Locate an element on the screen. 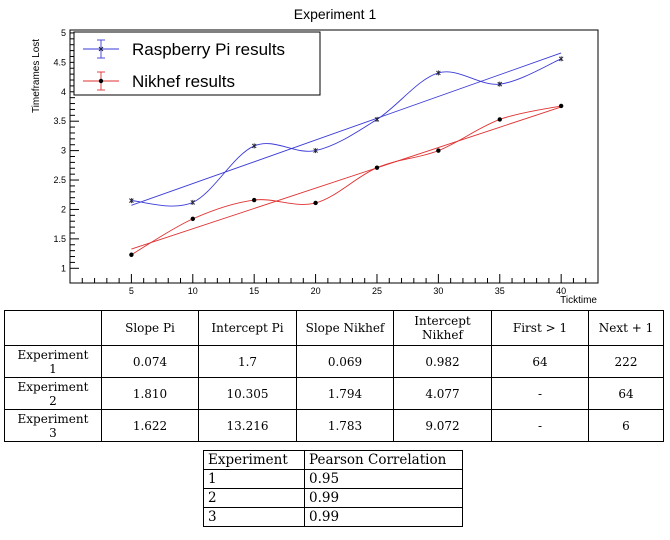 The width and height of the screenshot is (670, 540). header-first-gt-1: First > 1 is located at coordinates (540, 328).